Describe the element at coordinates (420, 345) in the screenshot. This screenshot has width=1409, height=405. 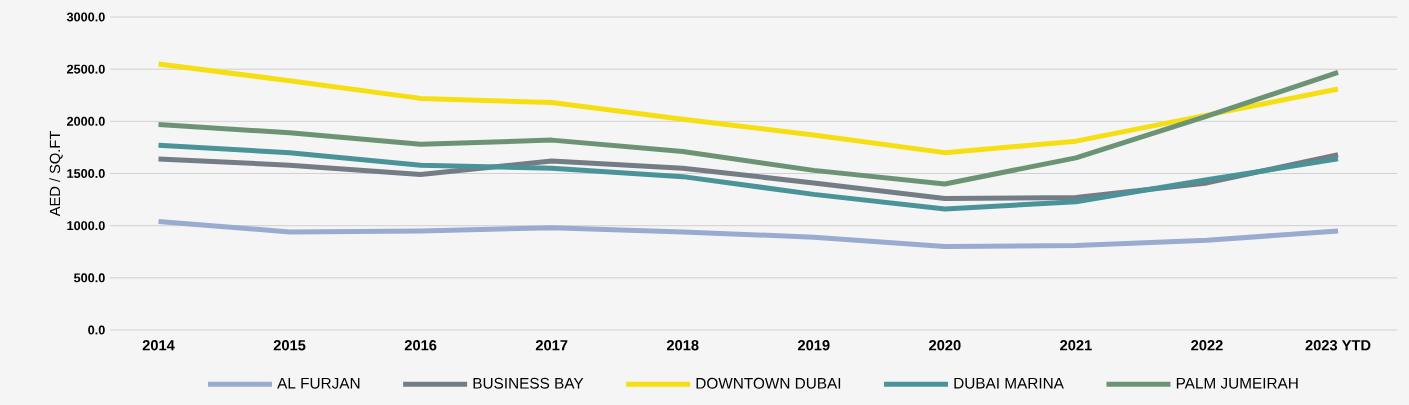
I see `x-tick-label: 2016` at that location.